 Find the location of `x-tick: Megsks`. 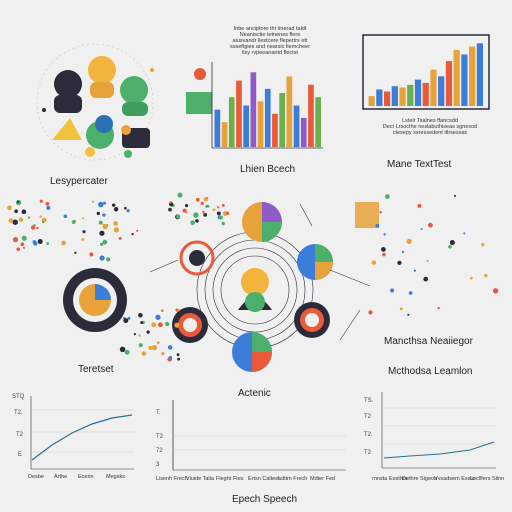

x-tick: Megsks is located at coordinates (115, 477).